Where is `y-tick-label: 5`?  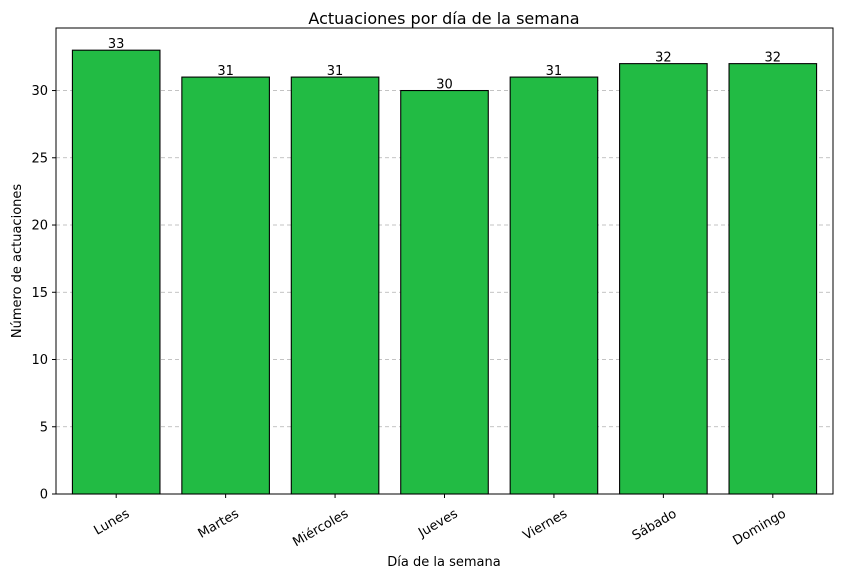
y-tick-label: 5 is located at coordinates (44, 427).